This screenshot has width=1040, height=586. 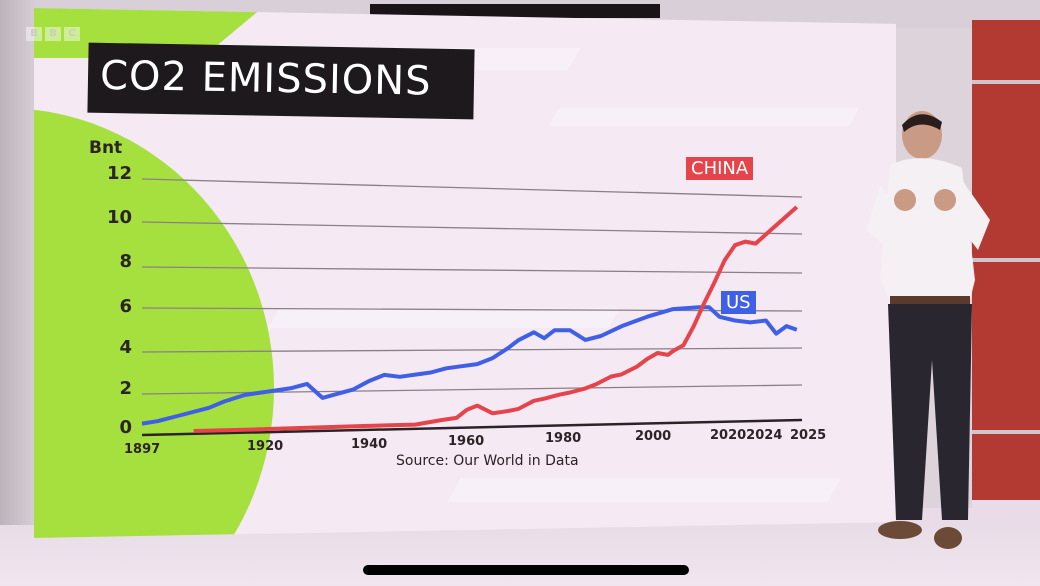 What do you see at coordinates (72, 34) in the screenshot?
I see `logo-letter: C` at bounding box center [72, 34].